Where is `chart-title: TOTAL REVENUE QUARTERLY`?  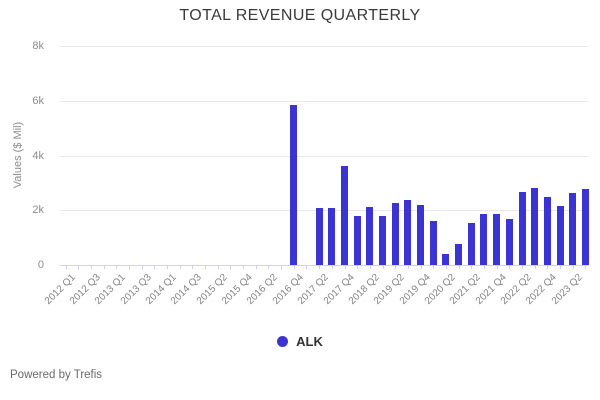
chart-title: TOTAL REVENUE QUARTERLY is located at coordinates (300, 15).